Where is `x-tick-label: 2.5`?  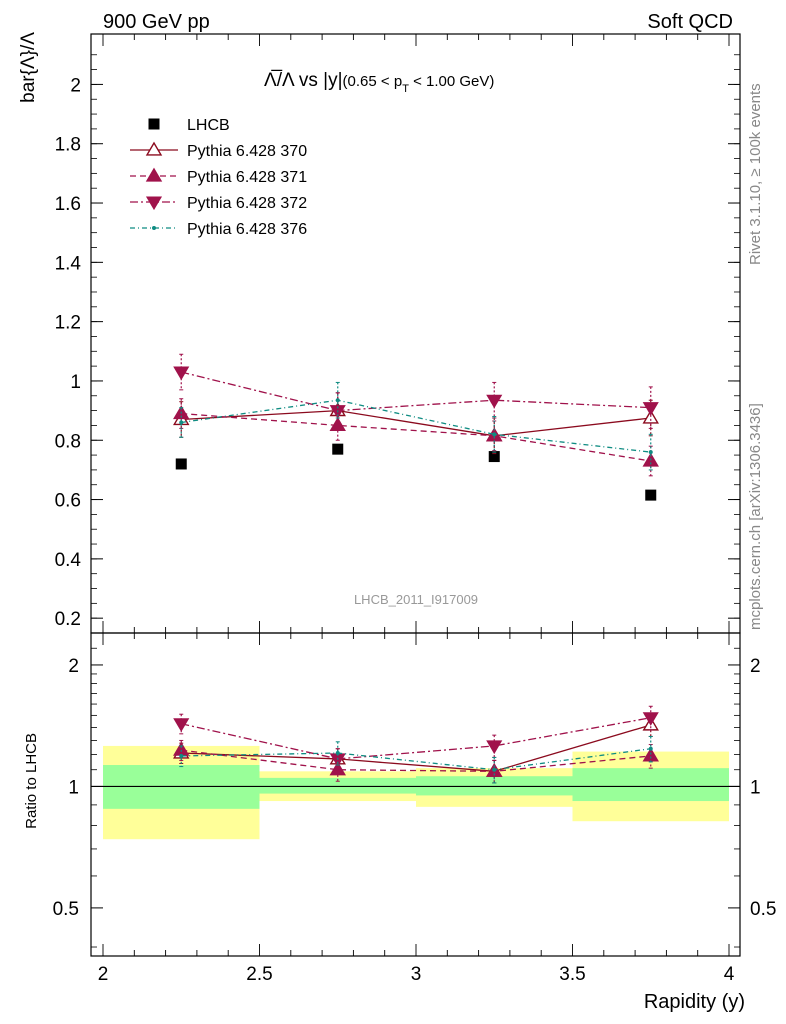
x-tick-label: 2.5 is located at coordinates (259, 974).